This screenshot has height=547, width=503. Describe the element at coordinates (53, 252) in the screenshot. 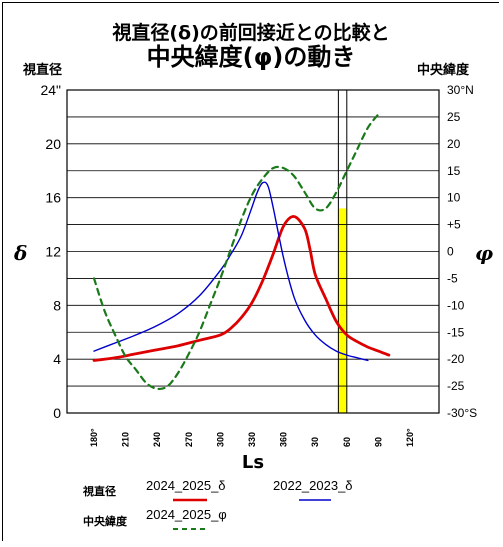

I see `left-tick-label: 12` at that location.